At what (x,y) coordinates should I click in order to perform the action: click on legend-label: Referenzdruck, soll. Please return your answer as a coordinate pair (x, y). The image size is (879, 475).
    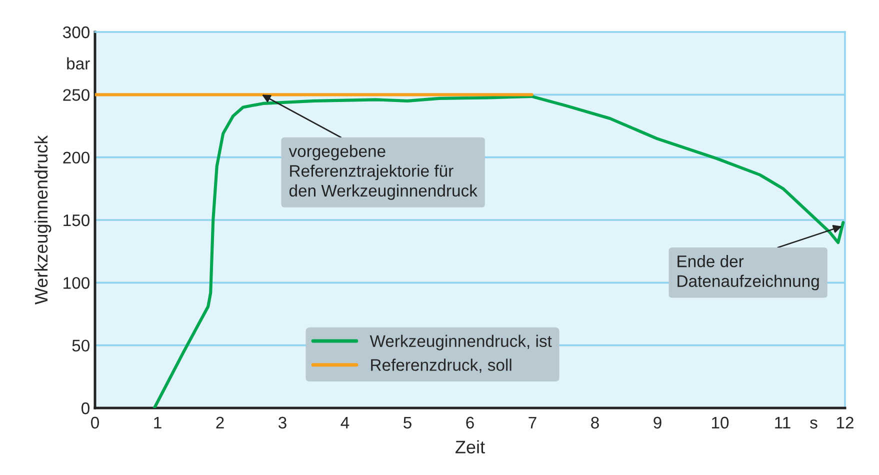
    Looking at the image, I should click on (441, 365).